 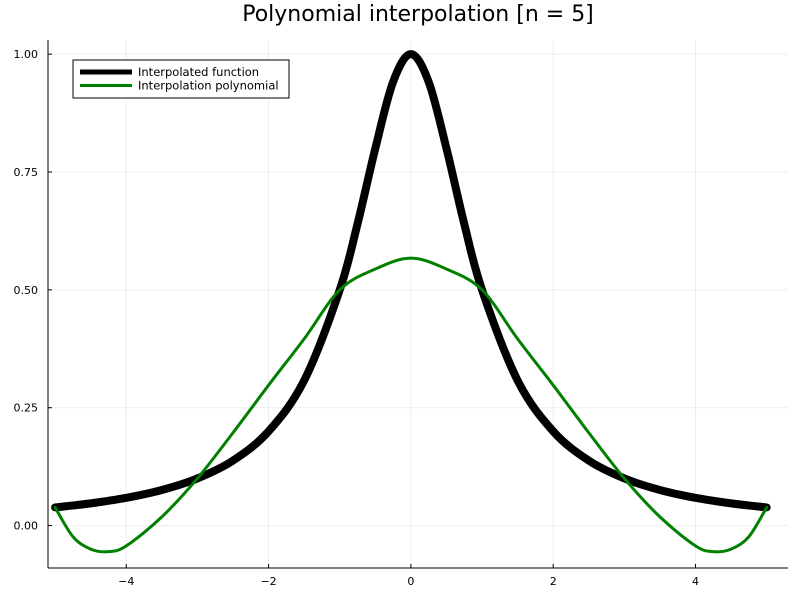 What do you see at coordinates (26, 172) in the screenshot?
I see `y-tick-label: 0.75` at bounding box center [26, 172].